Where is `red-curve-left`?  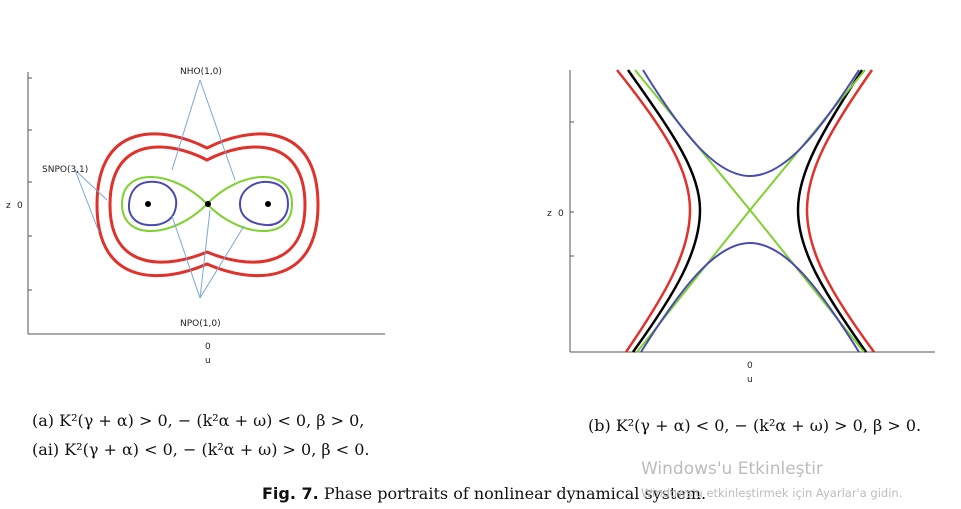
red-curve-left is located at coordinates (654, 211).